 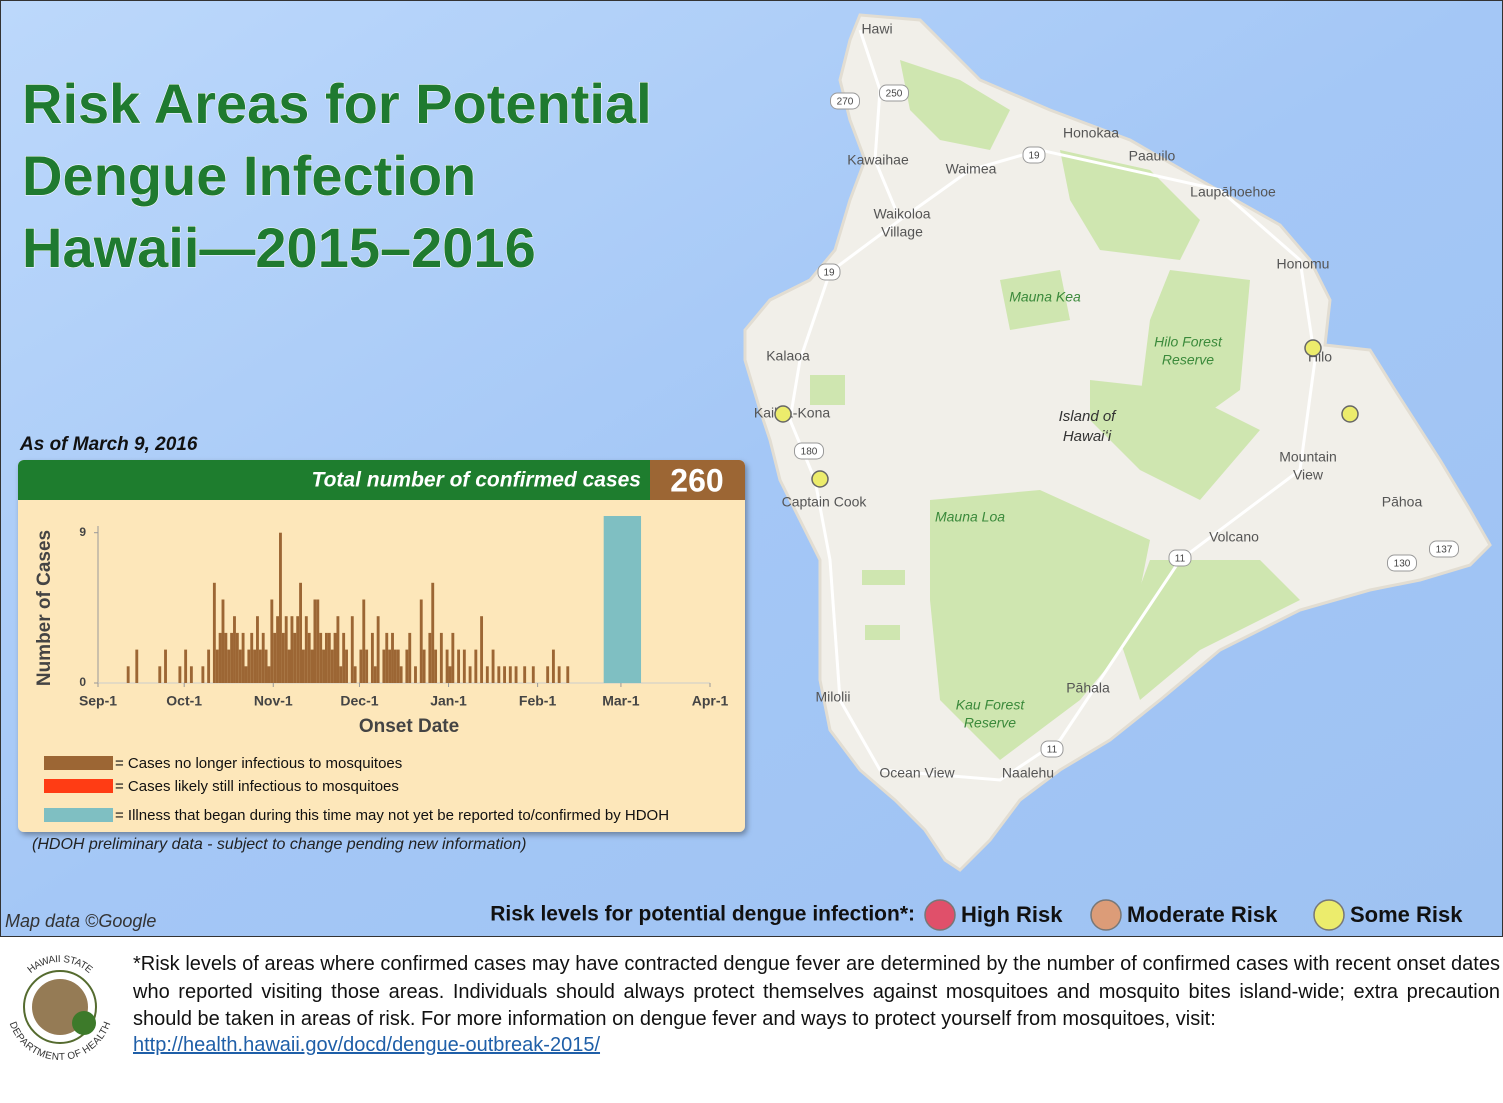 I want to click on road-number: 180, so click(x=809, y=452).